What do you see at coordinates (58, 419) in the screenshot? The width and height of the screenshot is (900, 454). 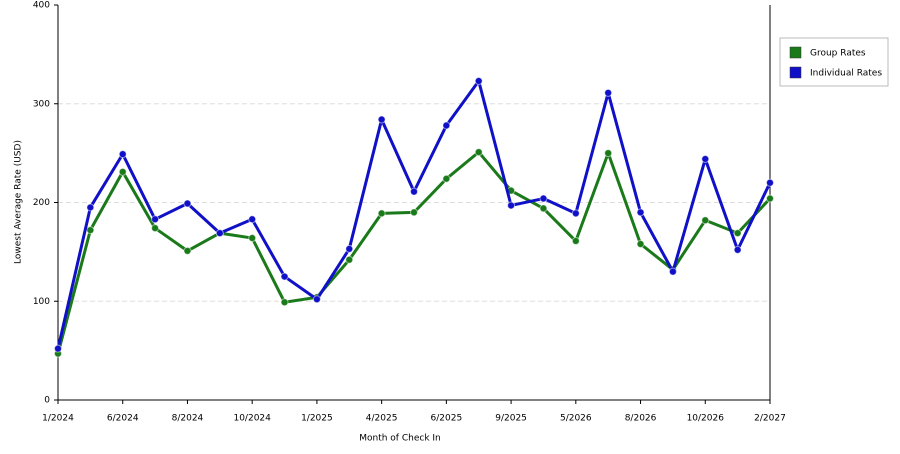 I see `x-tick-label: 1/2024` at bounding box center [58, 419].